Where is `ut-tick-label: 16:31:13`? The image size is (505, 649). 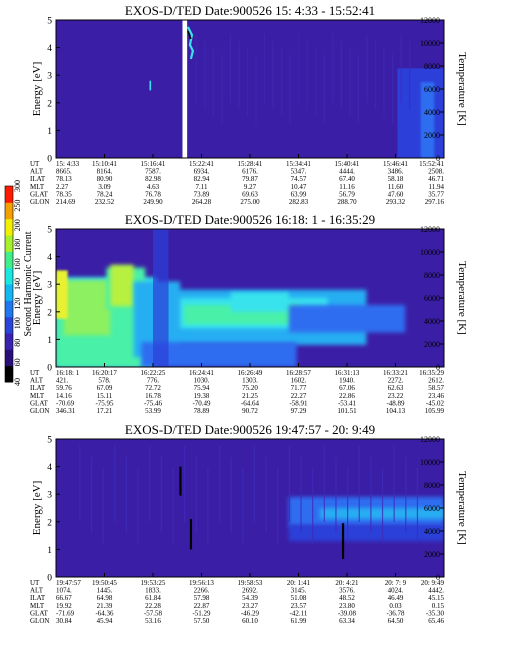
ut-tick-label: 16:31:13 is located at coordinates (347, 373).